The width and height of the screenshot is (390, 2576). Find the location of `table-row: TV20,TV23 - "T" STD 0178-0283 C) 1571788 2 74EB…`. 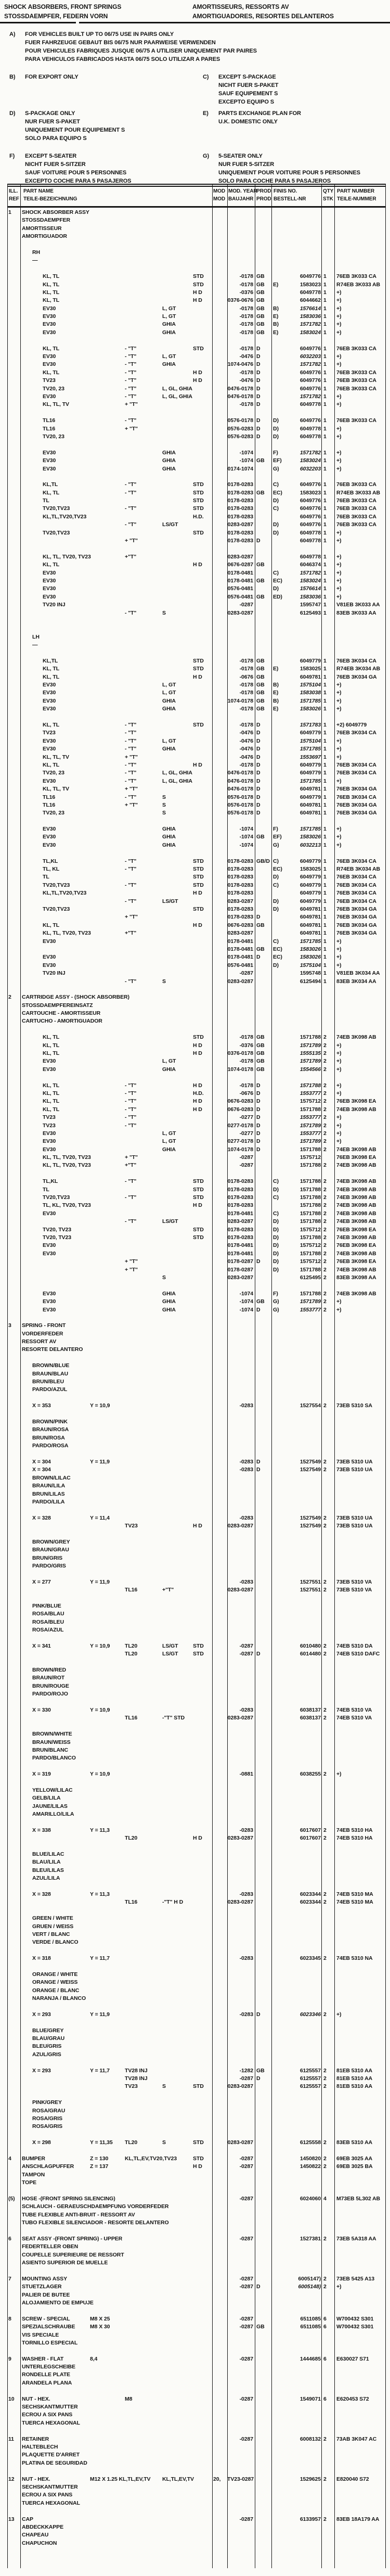

table-row: TV20,TV23 - "T" STD 0178-0283 C) 1571788 2 74EB… is located at coordinates (195, 1198).